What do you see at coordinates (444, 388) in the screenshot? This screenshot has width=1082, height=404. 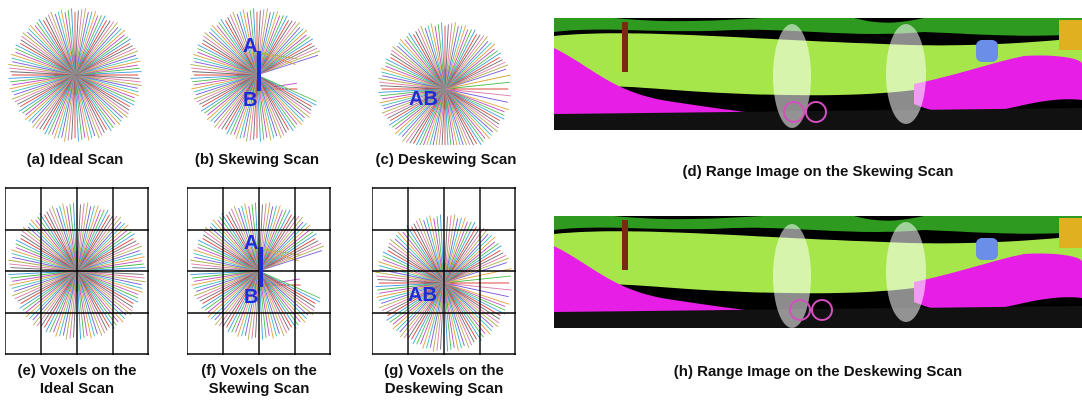 I see `caption-g-line2: Deskewing Scan` at bounding box center [444, 388].